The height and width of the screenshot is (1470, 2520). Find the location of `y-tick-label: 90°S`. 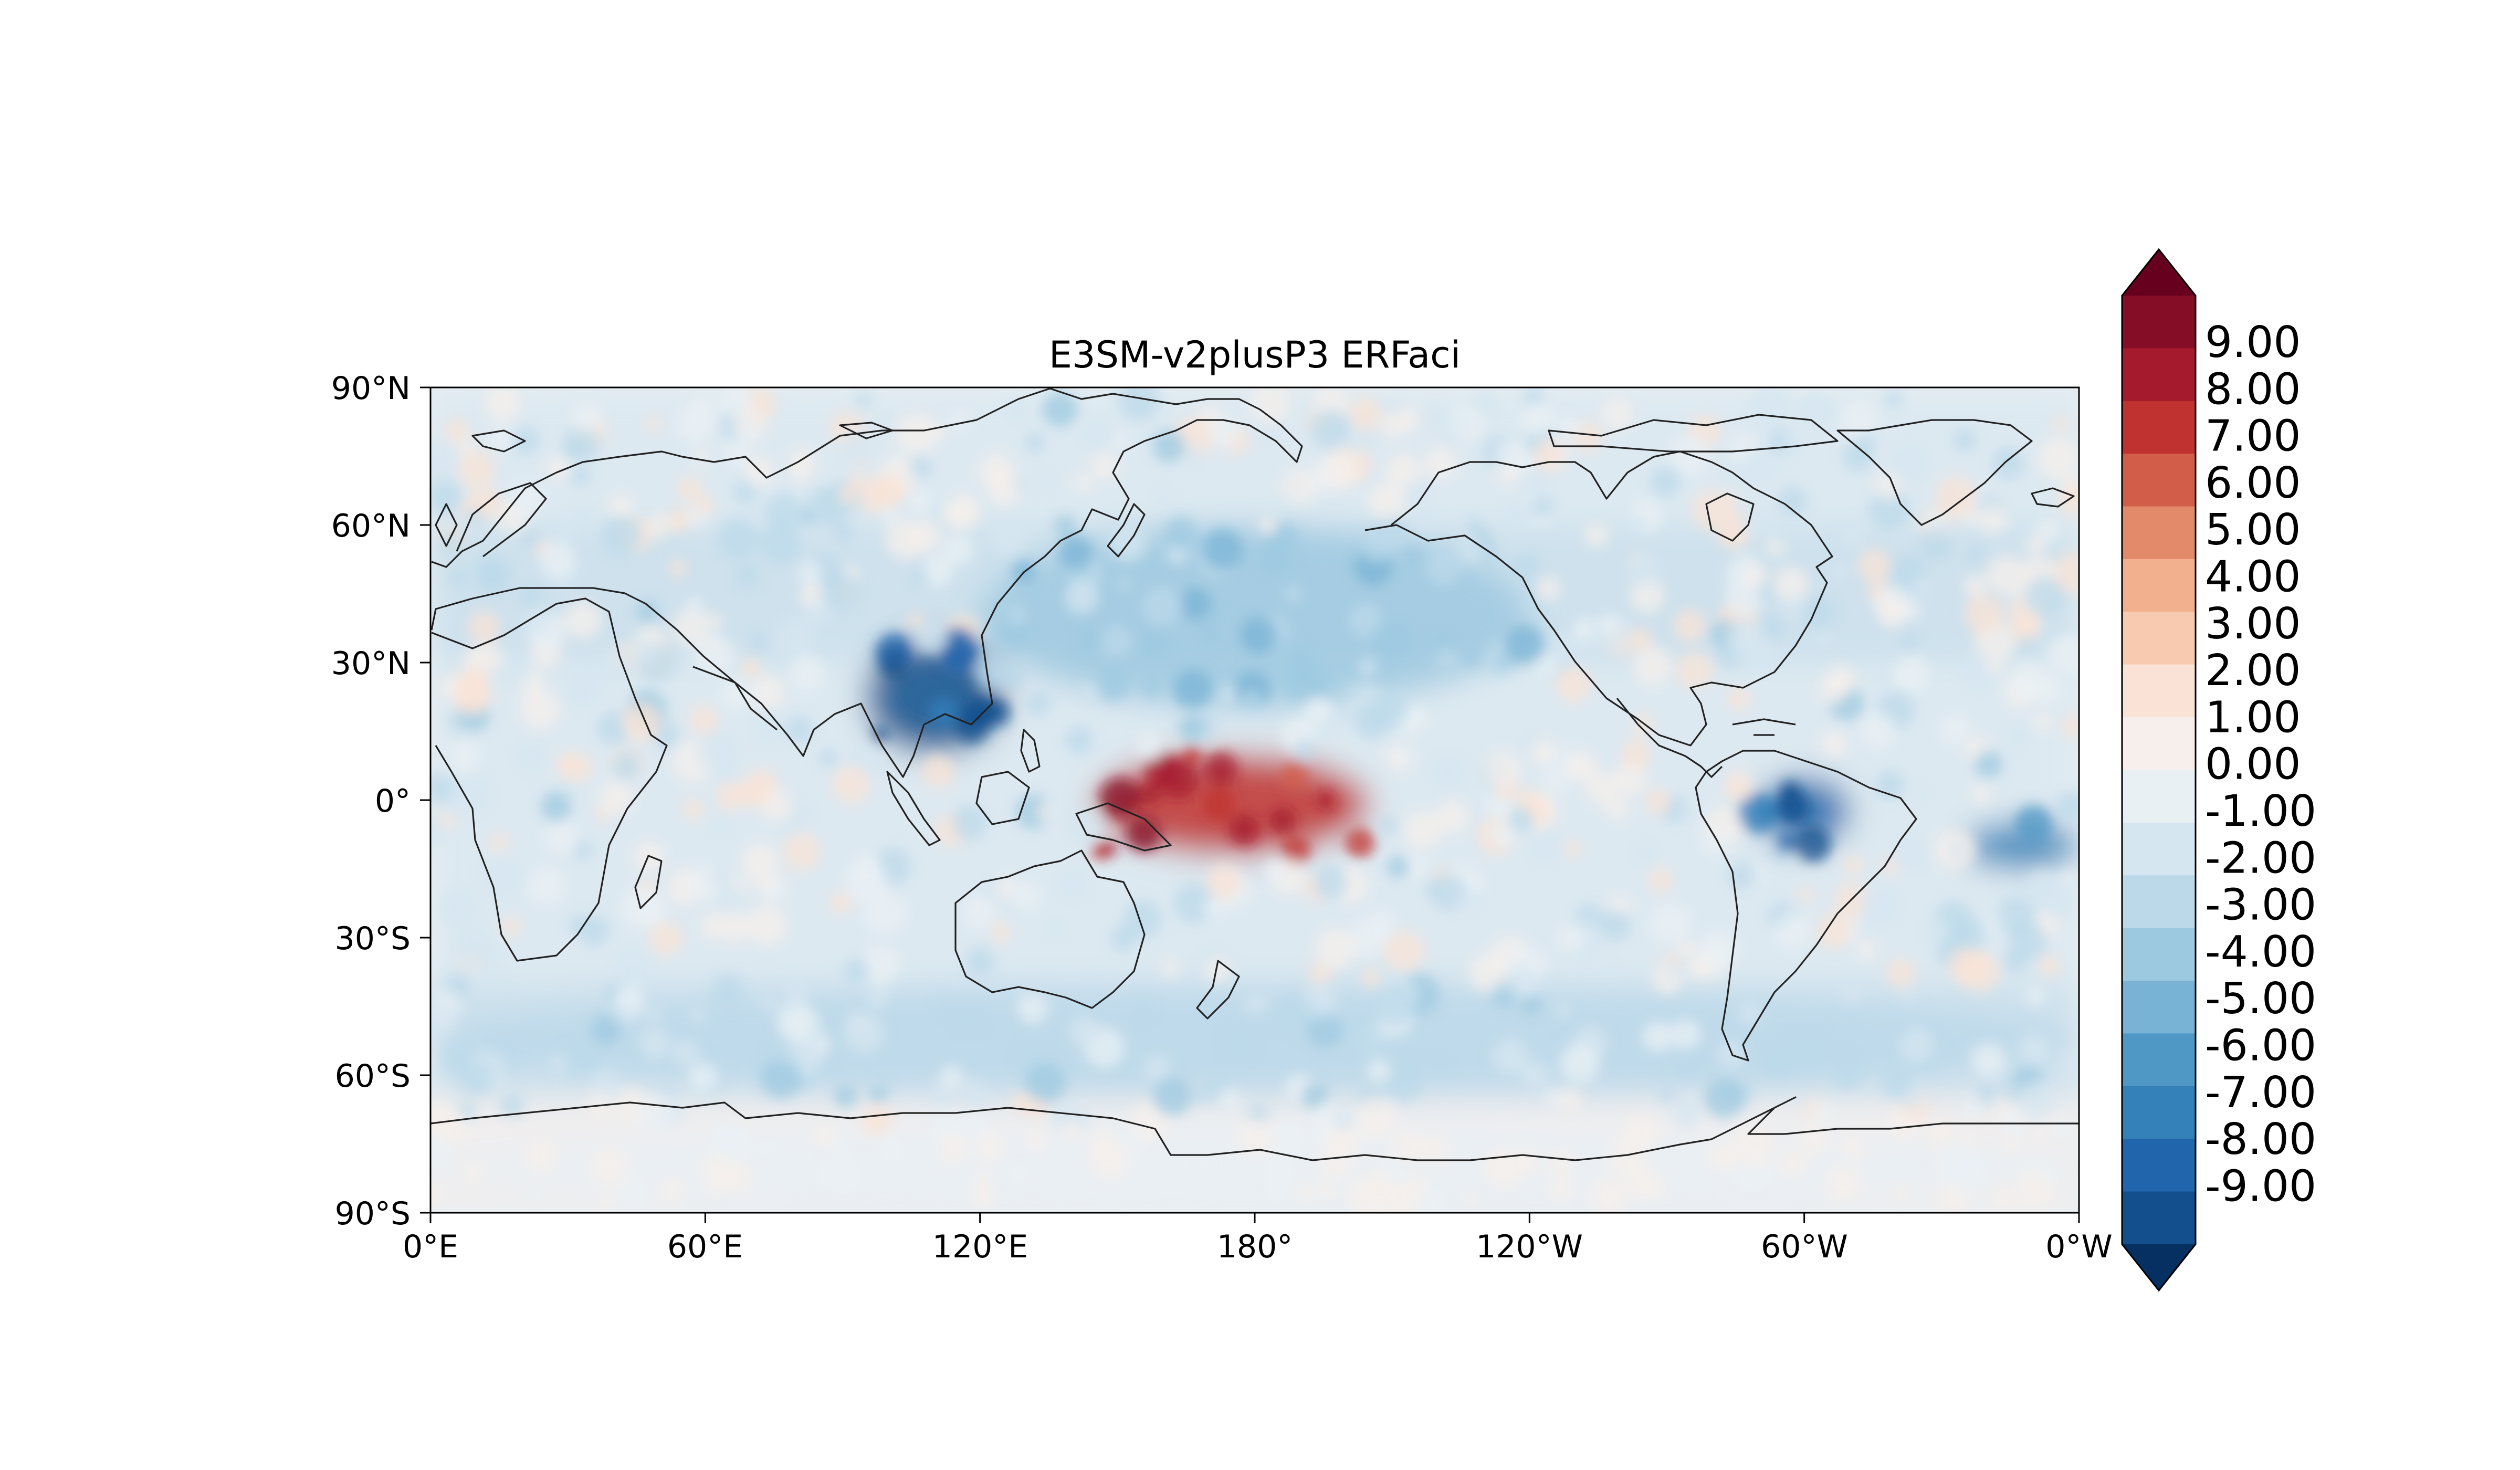

y-tick-label: 90°S is located at coordinates (373, 1213).